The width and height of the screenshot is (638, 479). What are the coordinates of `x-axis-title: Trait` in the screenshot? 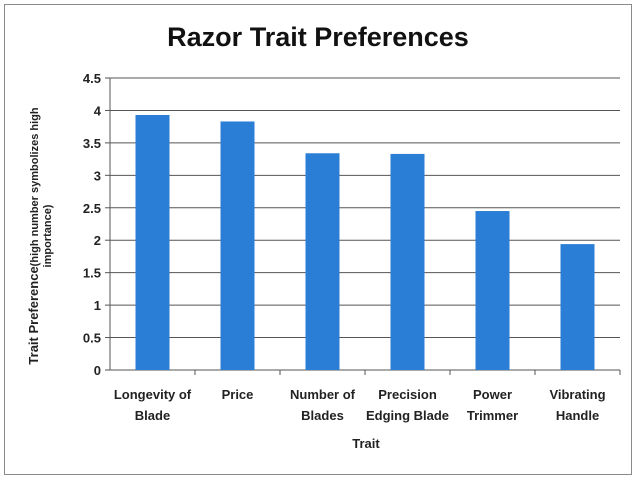 It's located at (366, 443).